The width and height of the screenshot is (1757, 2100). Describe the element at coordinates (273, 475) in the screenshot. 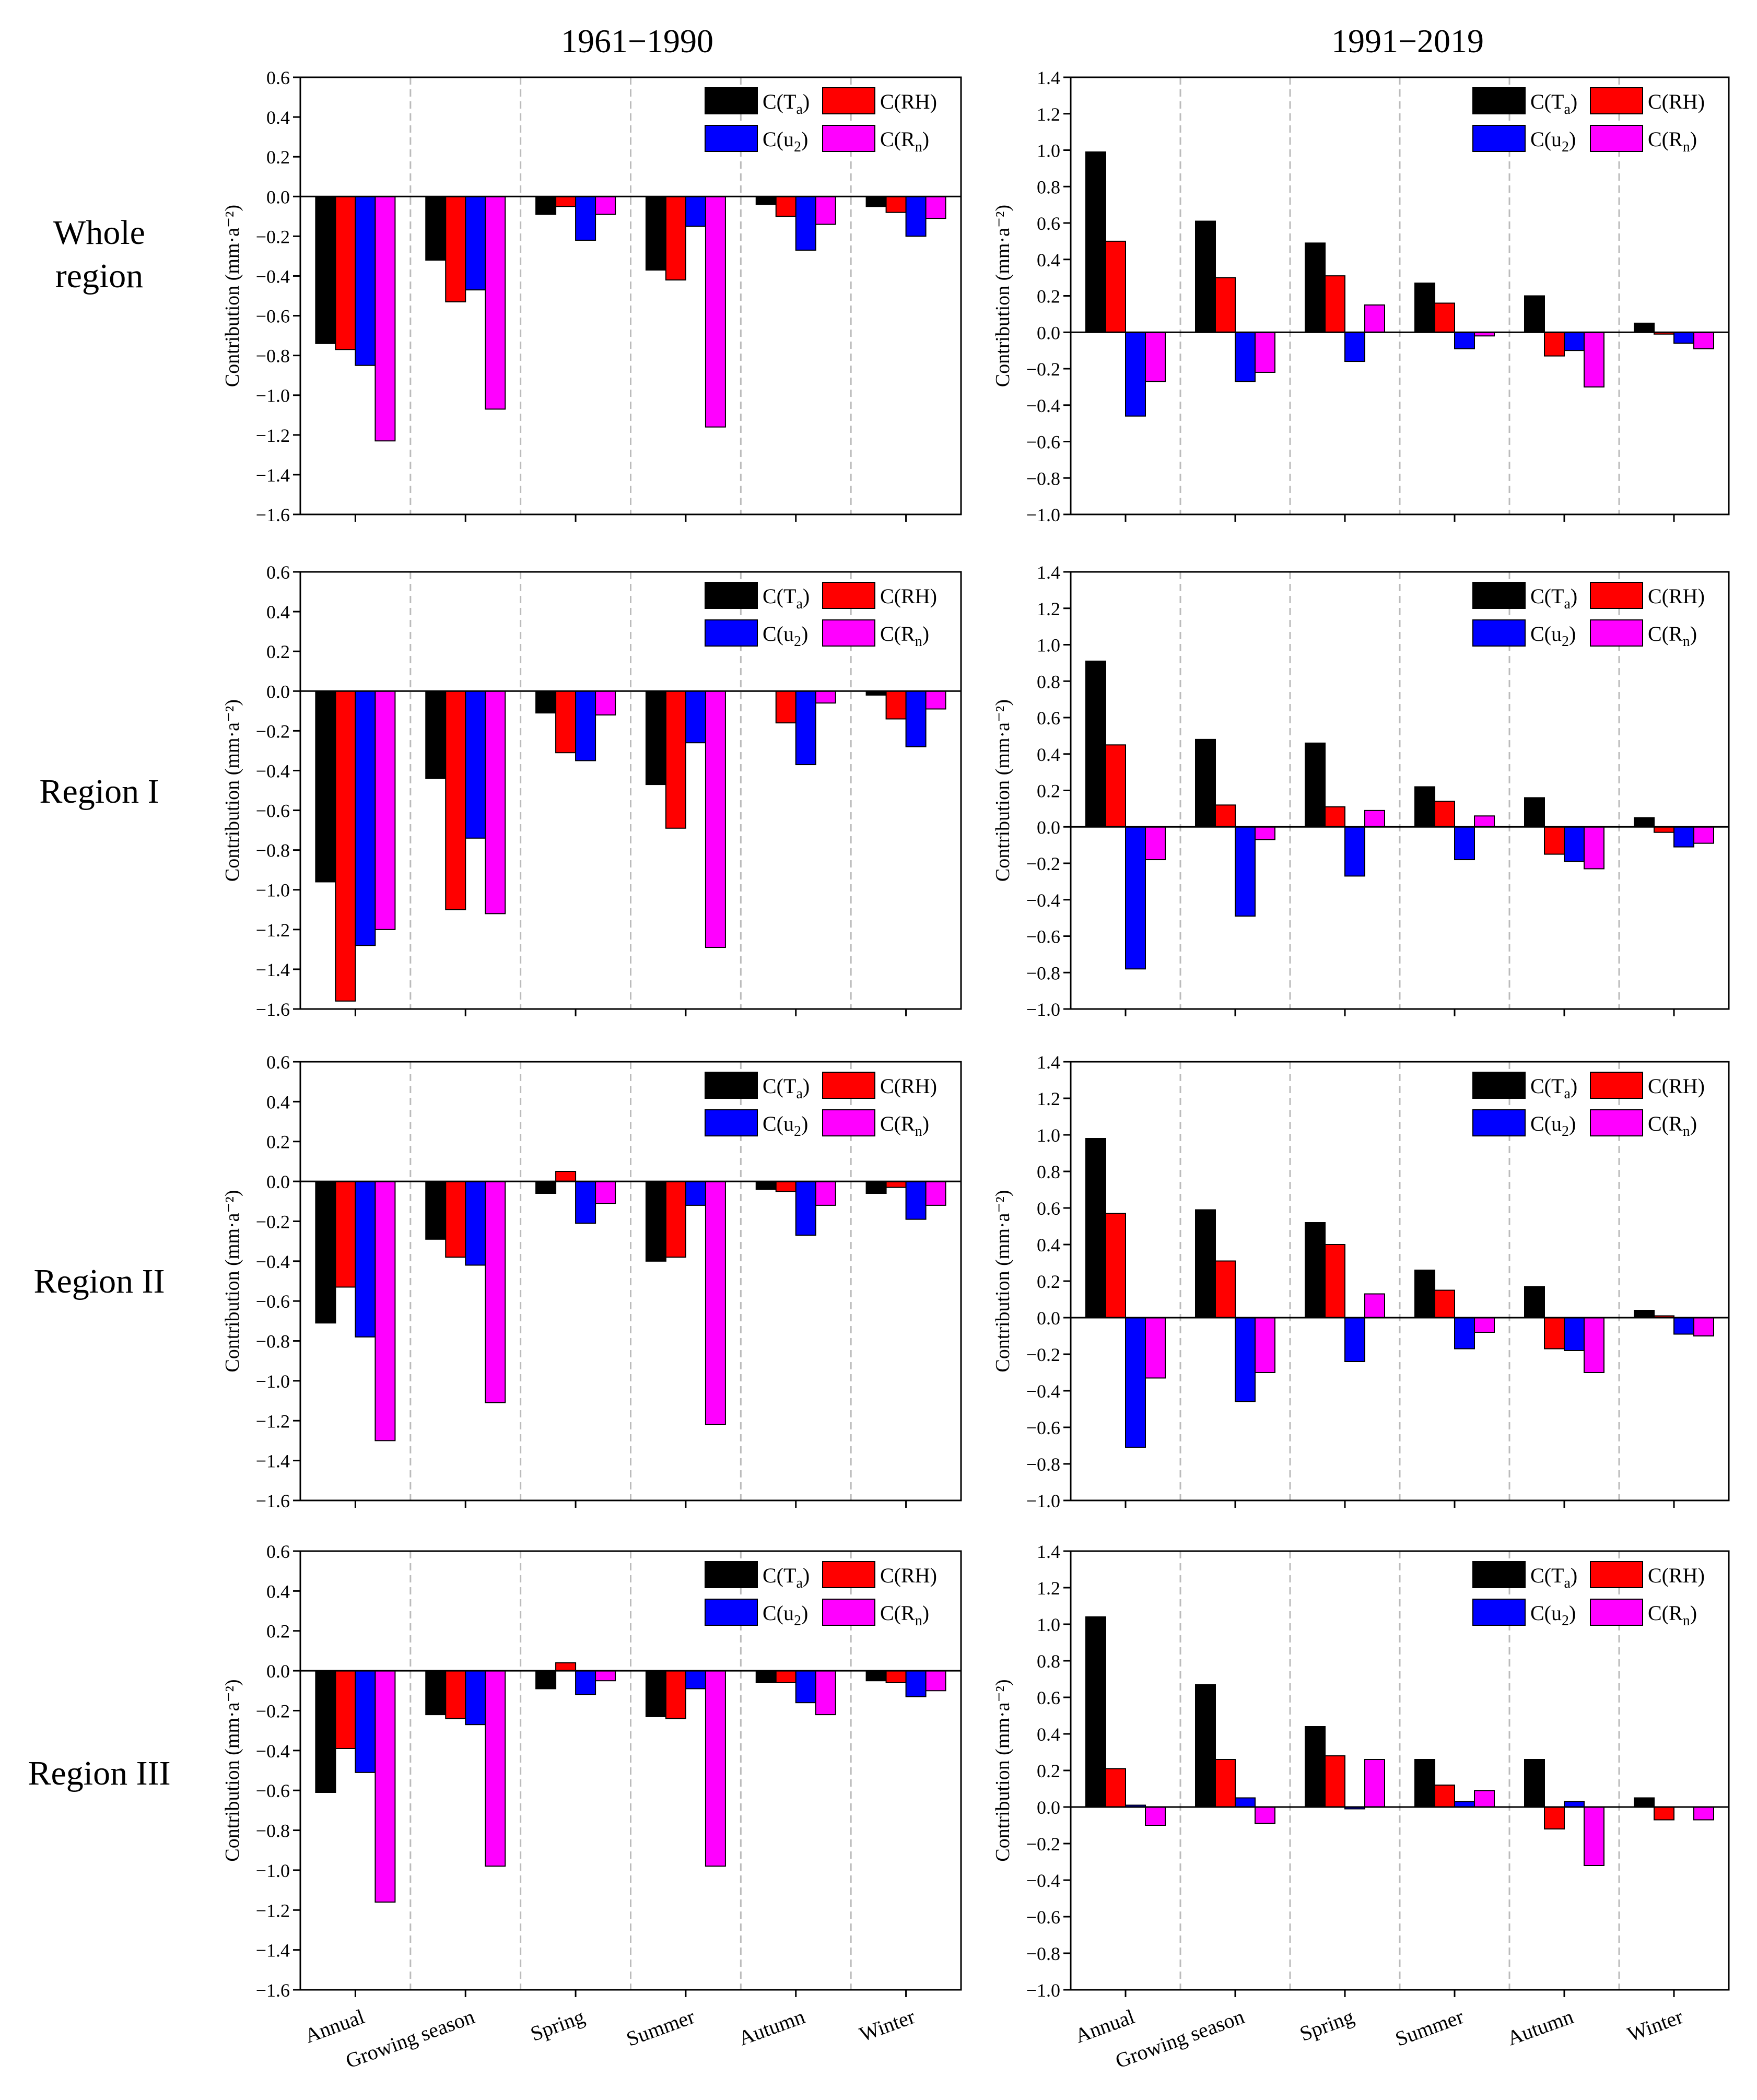

I see `y-tick-label: −1.4` at that location.